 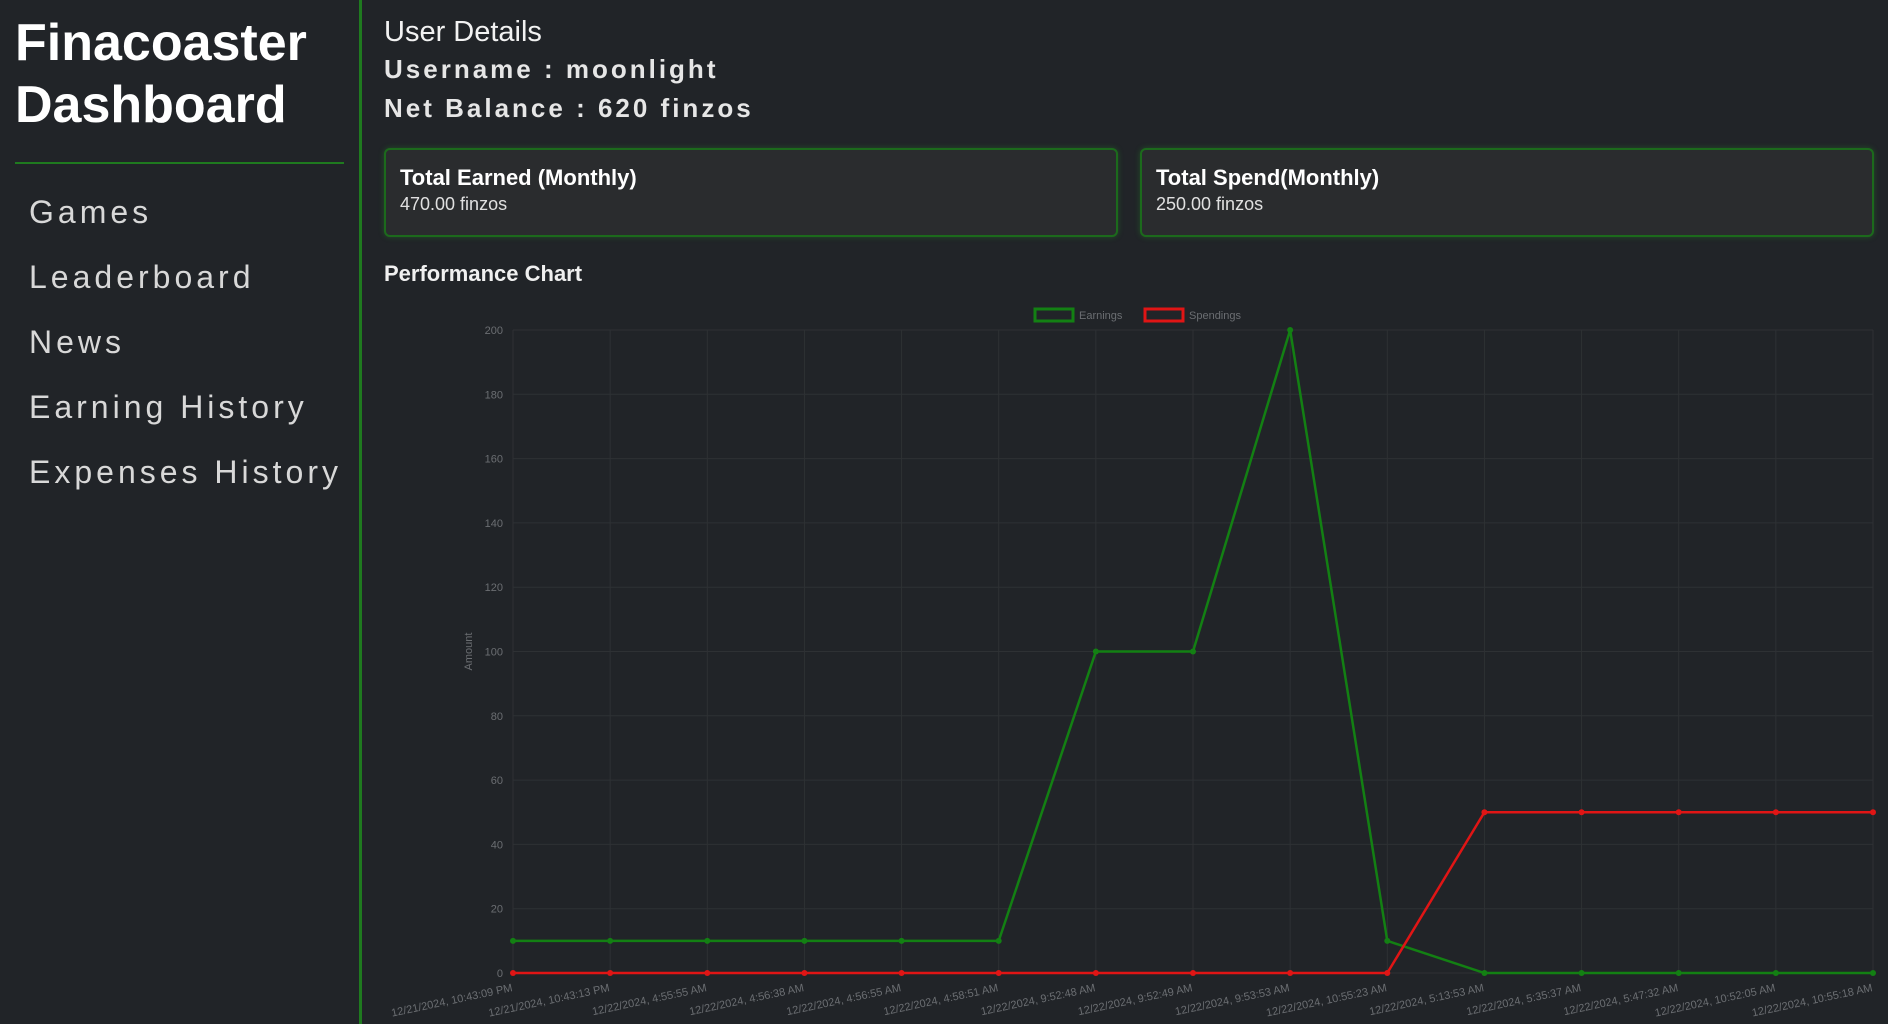 What do you see at coordinates (569, 108) in the screenshot?
I see `net-balance-text: Net Balance : 620 finzos` at bounding box center [569, 108].